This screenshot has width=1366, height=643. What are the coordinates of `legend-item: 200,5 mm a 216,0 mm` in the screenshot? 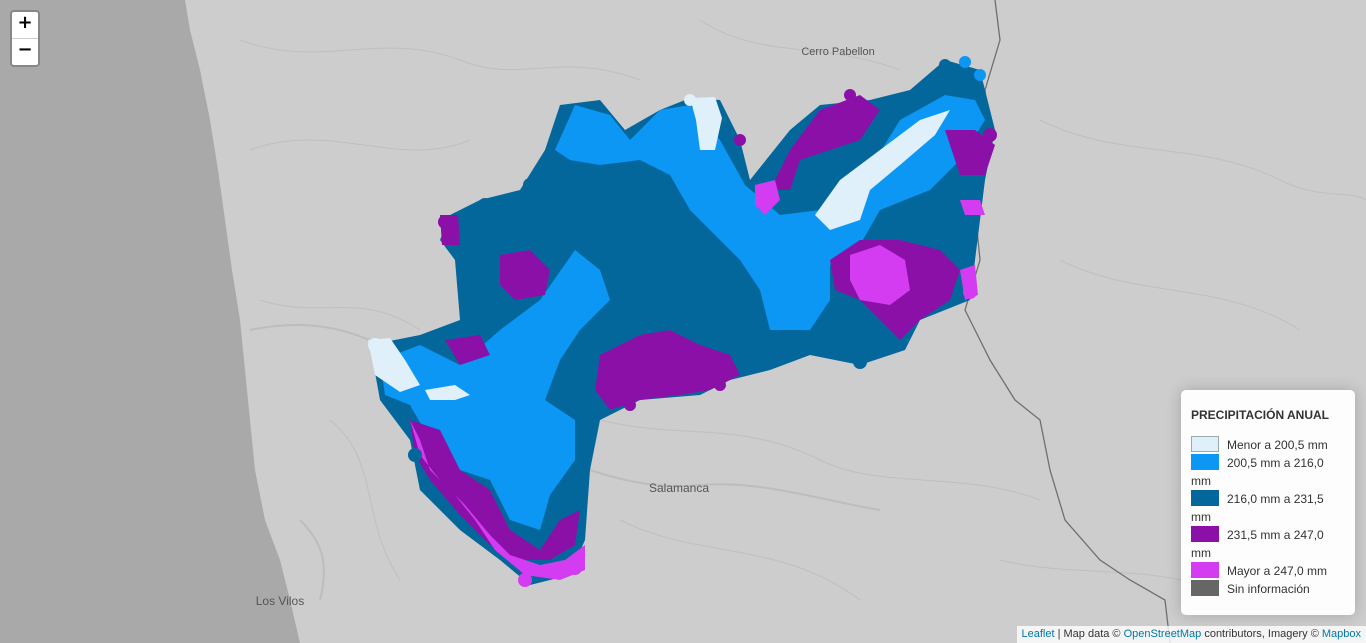 It's located at (1268, 472).